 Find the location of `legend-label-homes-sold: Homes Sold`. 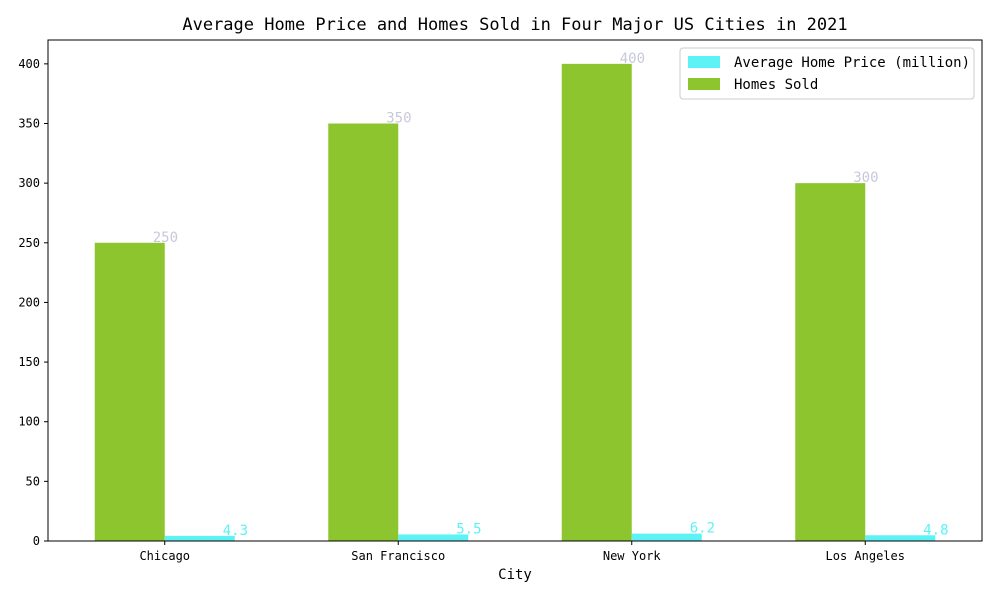

legend-label-homes-sold: Homes Sold is located at coordinates (776, 85).